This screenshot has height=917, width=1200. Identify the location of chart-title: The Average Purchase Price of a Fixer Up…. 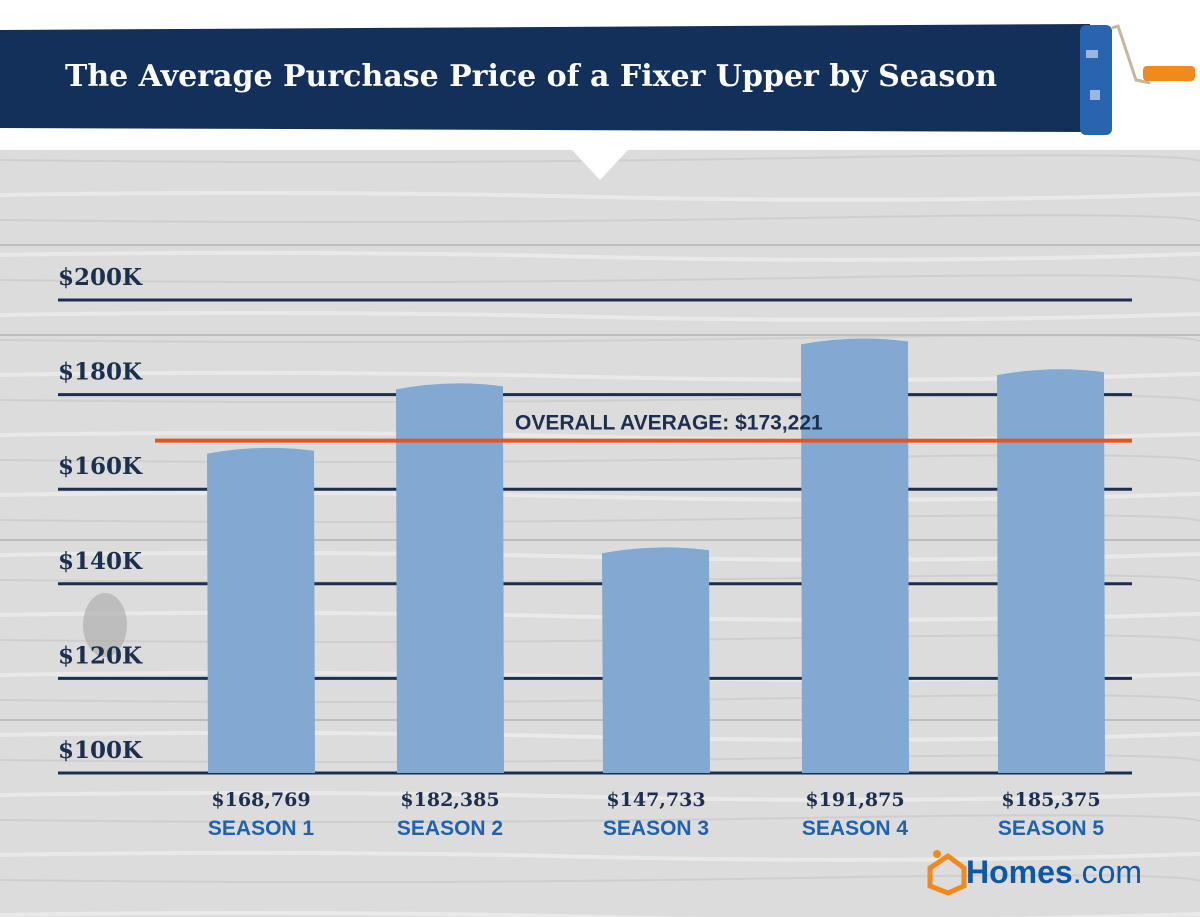
(531, 76).